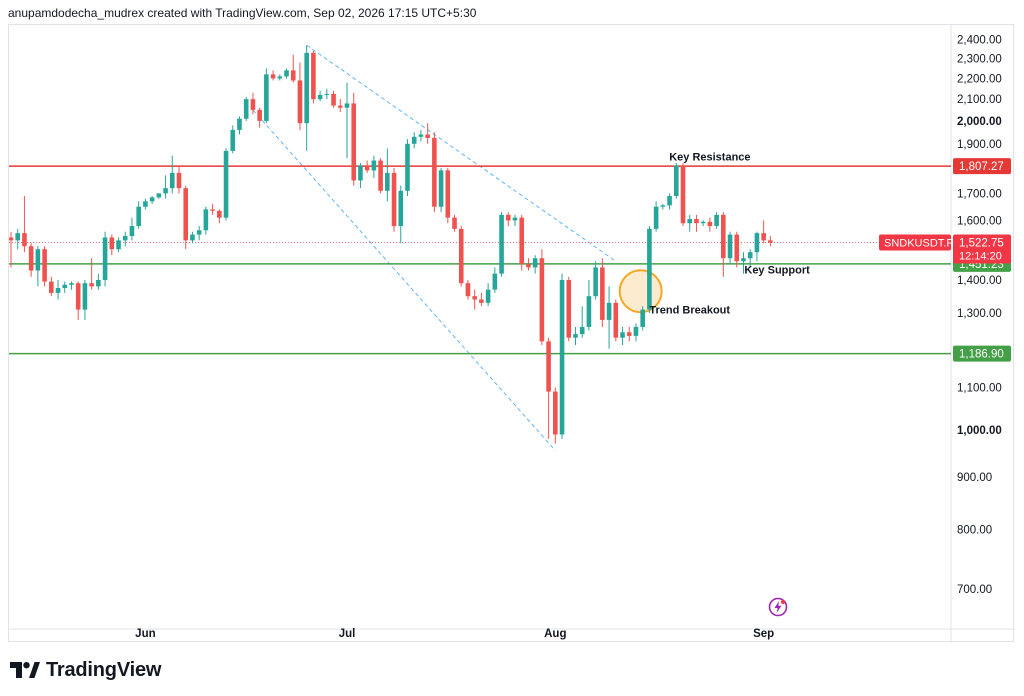  I want to click on annotation-label: Key Support, so click(777, 271).